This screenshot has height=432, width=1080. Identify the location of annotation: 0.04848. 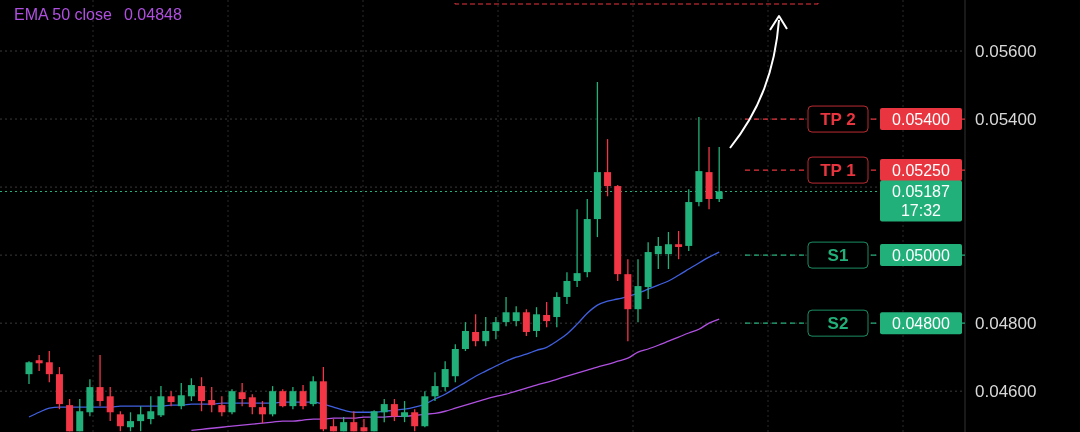
(153, 14).